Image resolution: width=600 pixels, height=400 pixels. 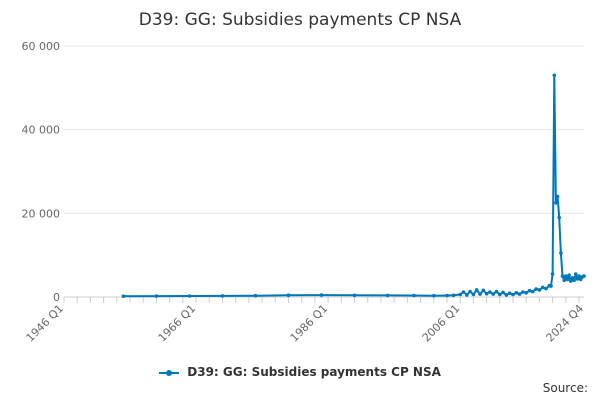 I want to click on x-tick-label: 2024 Q4, so click(x=565, y=323).